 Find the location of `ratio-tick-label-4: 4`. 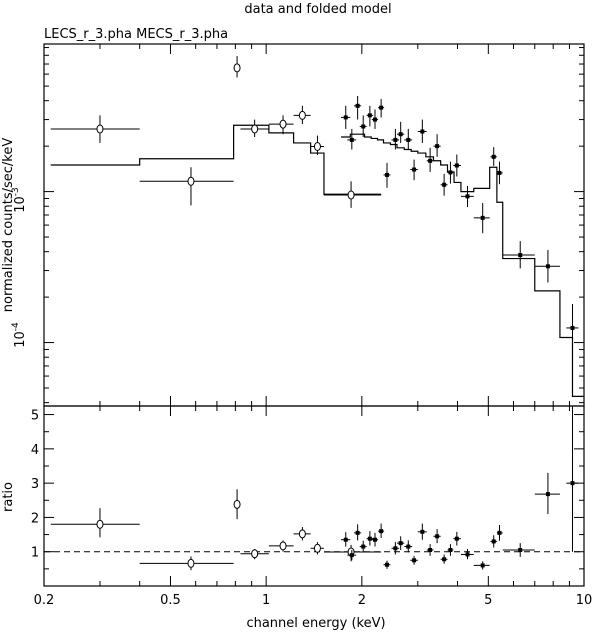

ratio-tick-label-4: 4 is located at coordinates (35, 450).